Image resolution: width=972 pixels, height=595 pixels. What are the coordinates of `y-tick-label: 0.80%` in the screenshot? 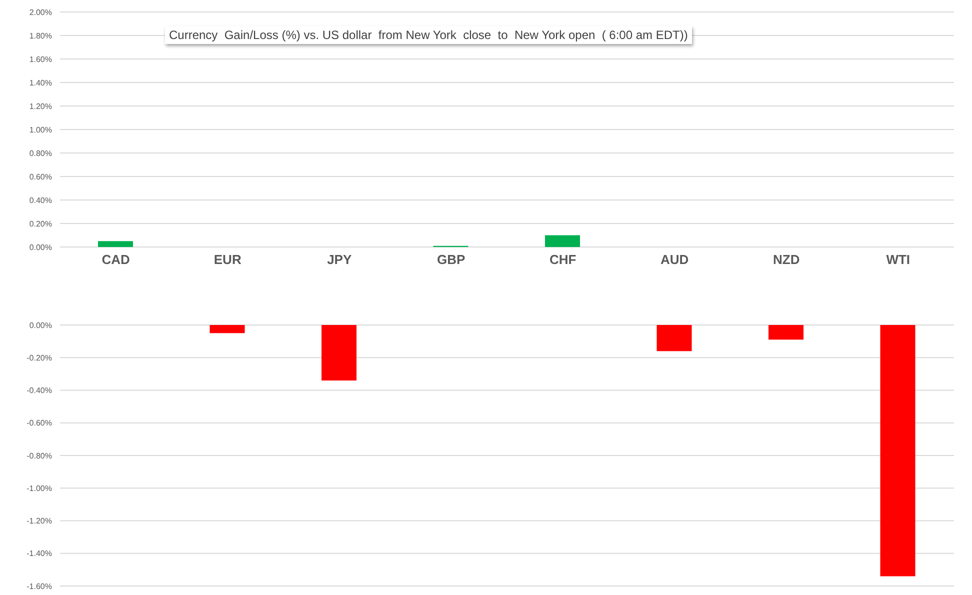 It's located at (40, 153).